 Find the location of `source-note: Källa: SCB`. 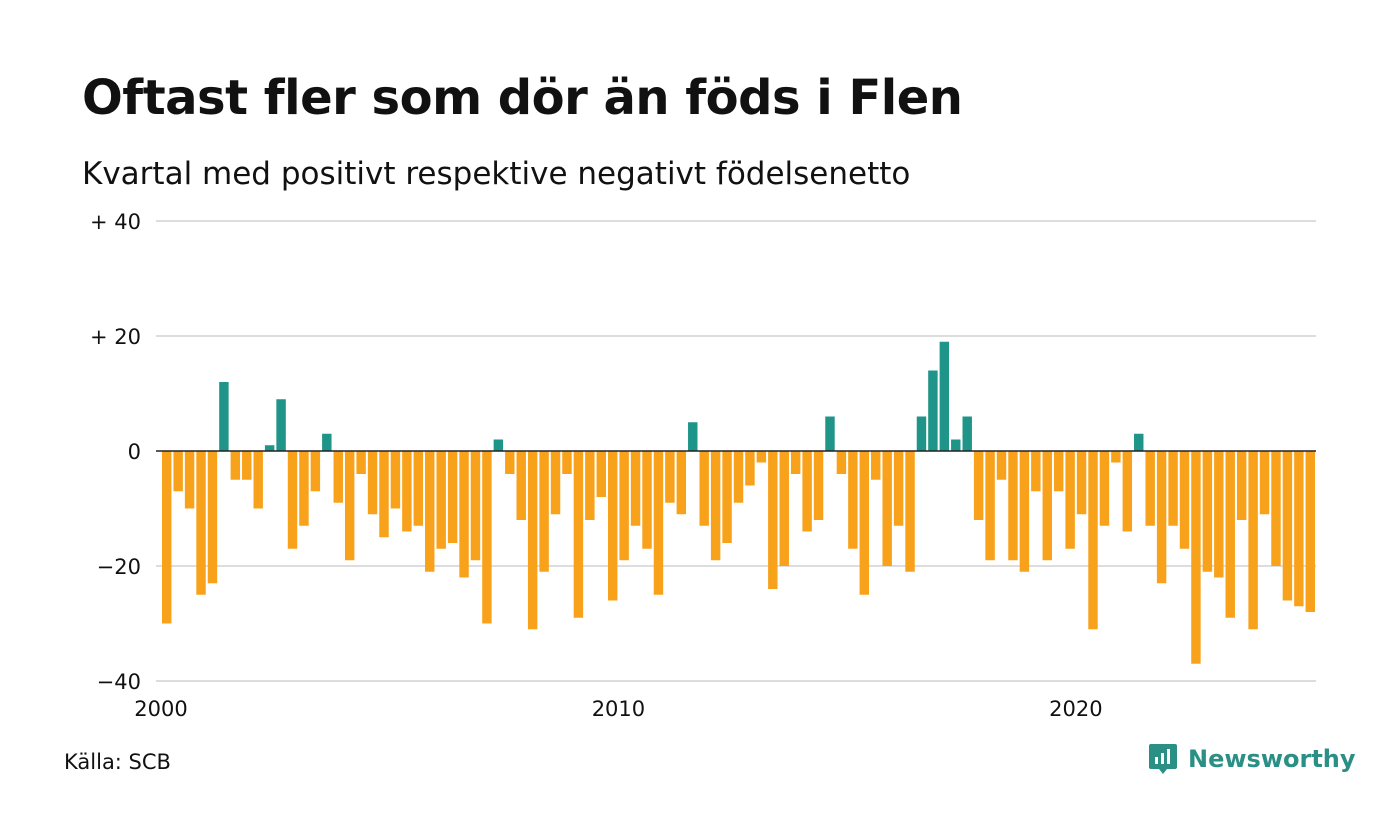

source-note: Källa: SCB is located at coordinates (117, 762).